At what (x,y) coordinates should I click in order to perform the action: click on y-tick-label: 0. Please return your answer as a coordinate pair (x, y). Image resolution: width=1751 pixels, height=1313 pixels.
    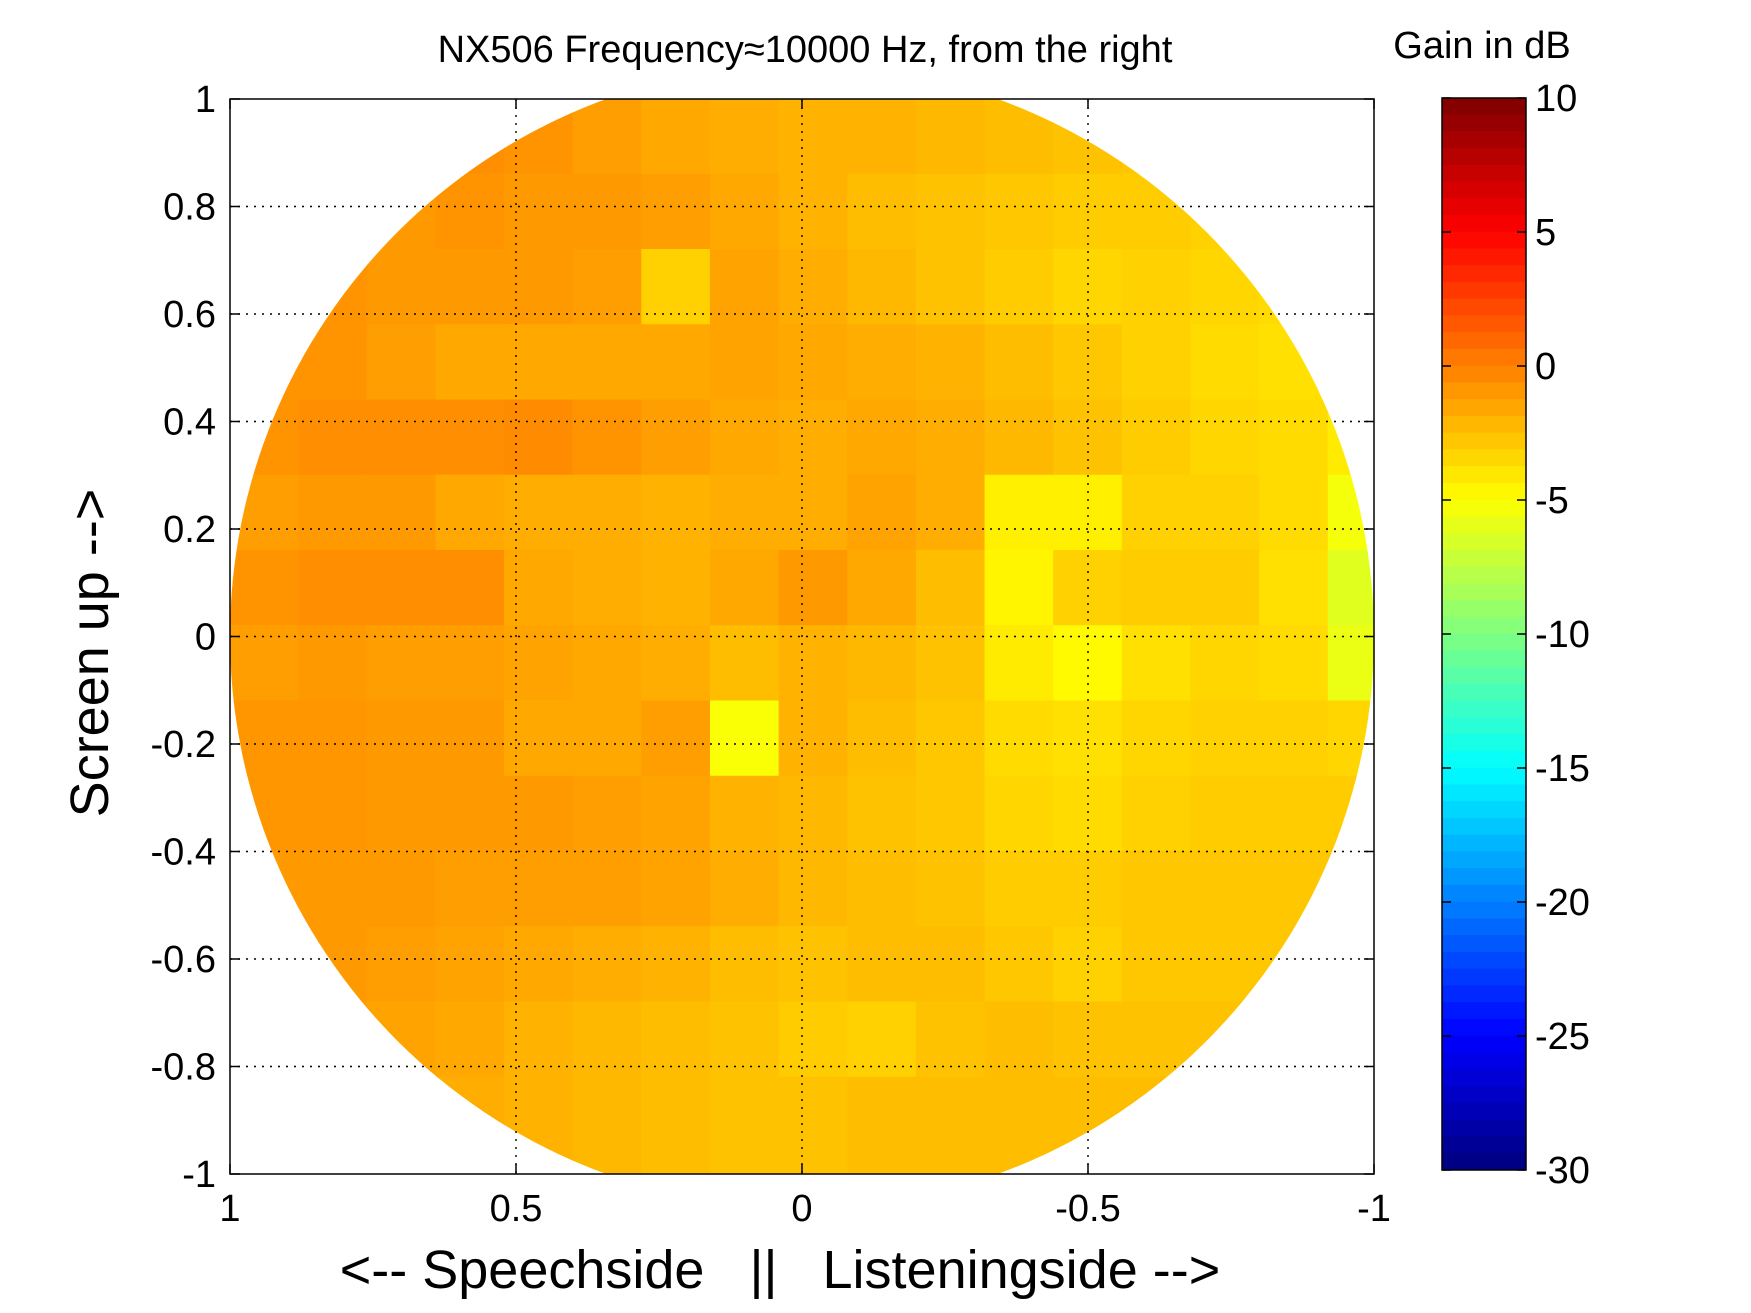
    Looking at the image, I should click on (205, 638).